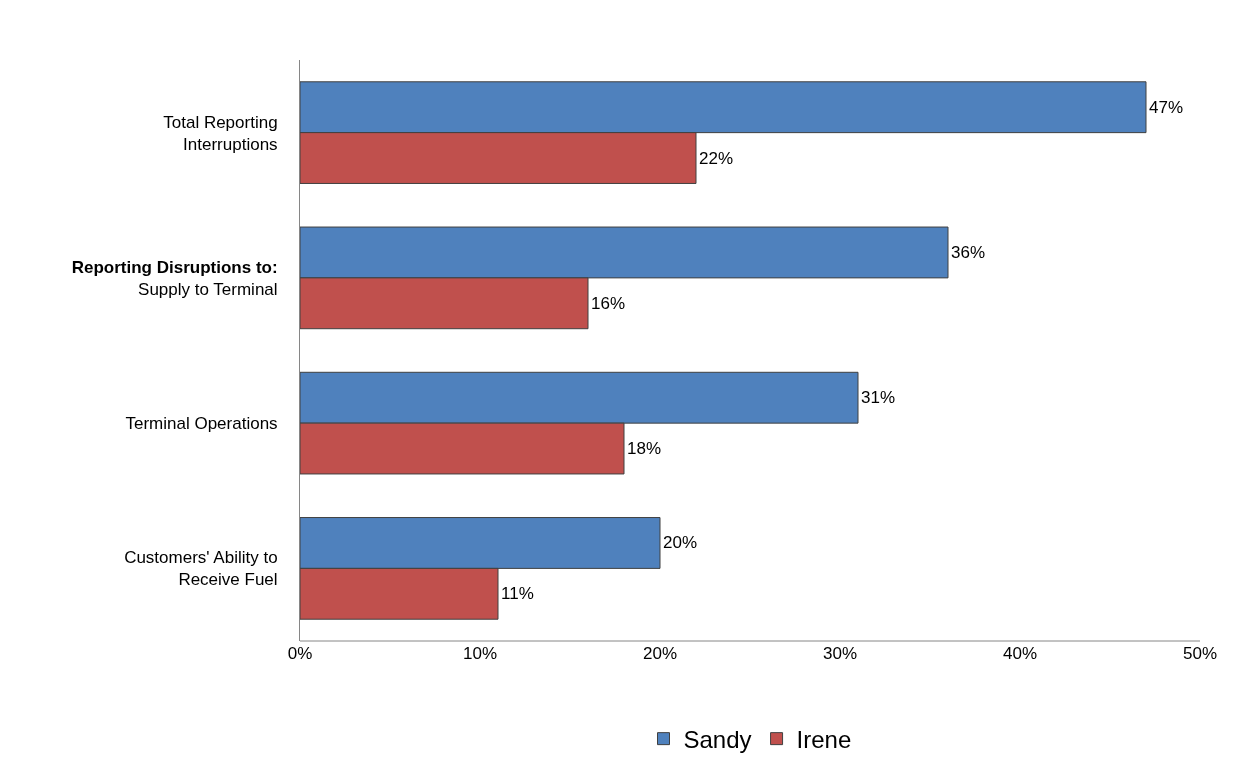  I want to click on x-tick-label: 50%, so click(1200, 653).